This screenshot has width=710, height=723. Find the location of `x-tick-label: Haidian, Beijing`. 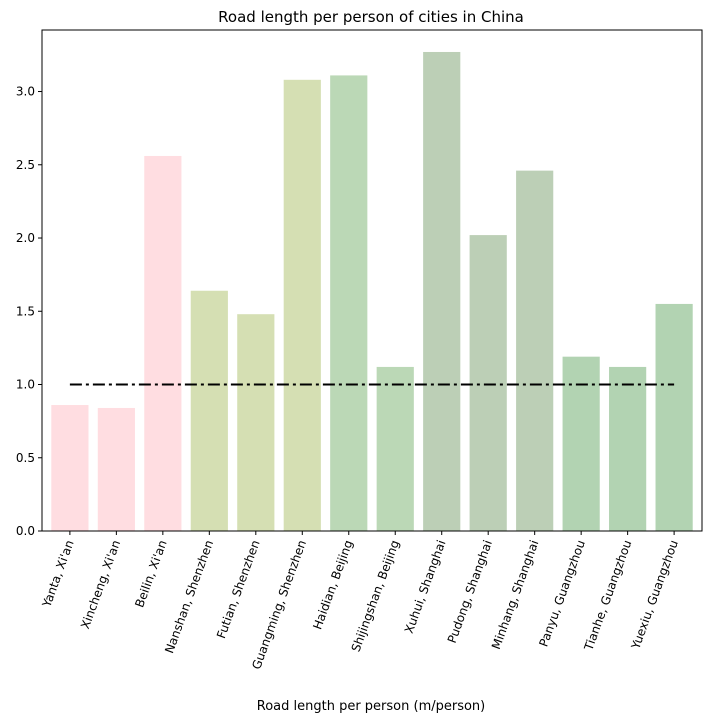

x-tick-label: Haidian, Beijing is located at coordinates (332, 584).